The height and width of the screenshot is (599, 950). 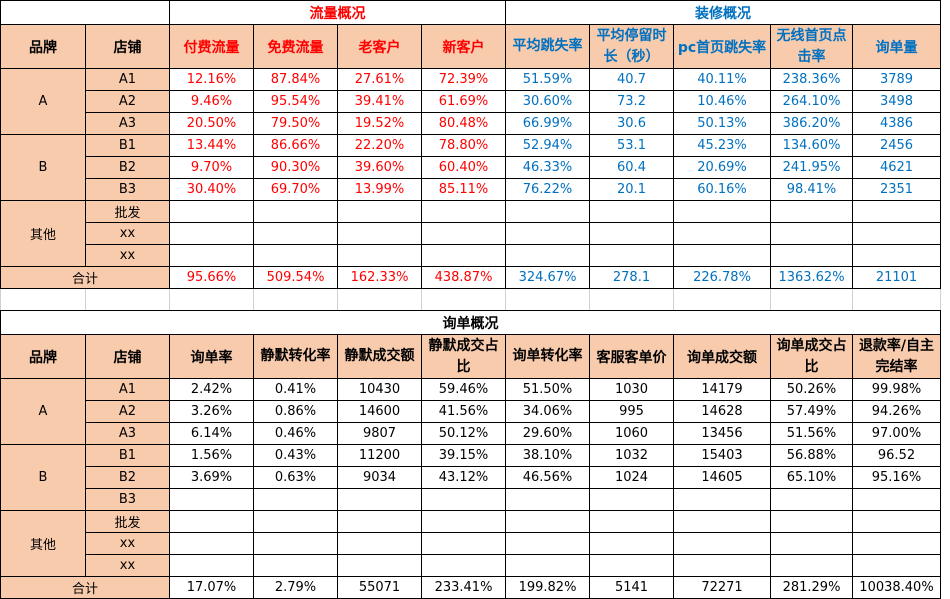 What do you see at coordinates (631, 389) in the screenshot?
I see `data-cell: 1030` at bounding box center [631, 389].